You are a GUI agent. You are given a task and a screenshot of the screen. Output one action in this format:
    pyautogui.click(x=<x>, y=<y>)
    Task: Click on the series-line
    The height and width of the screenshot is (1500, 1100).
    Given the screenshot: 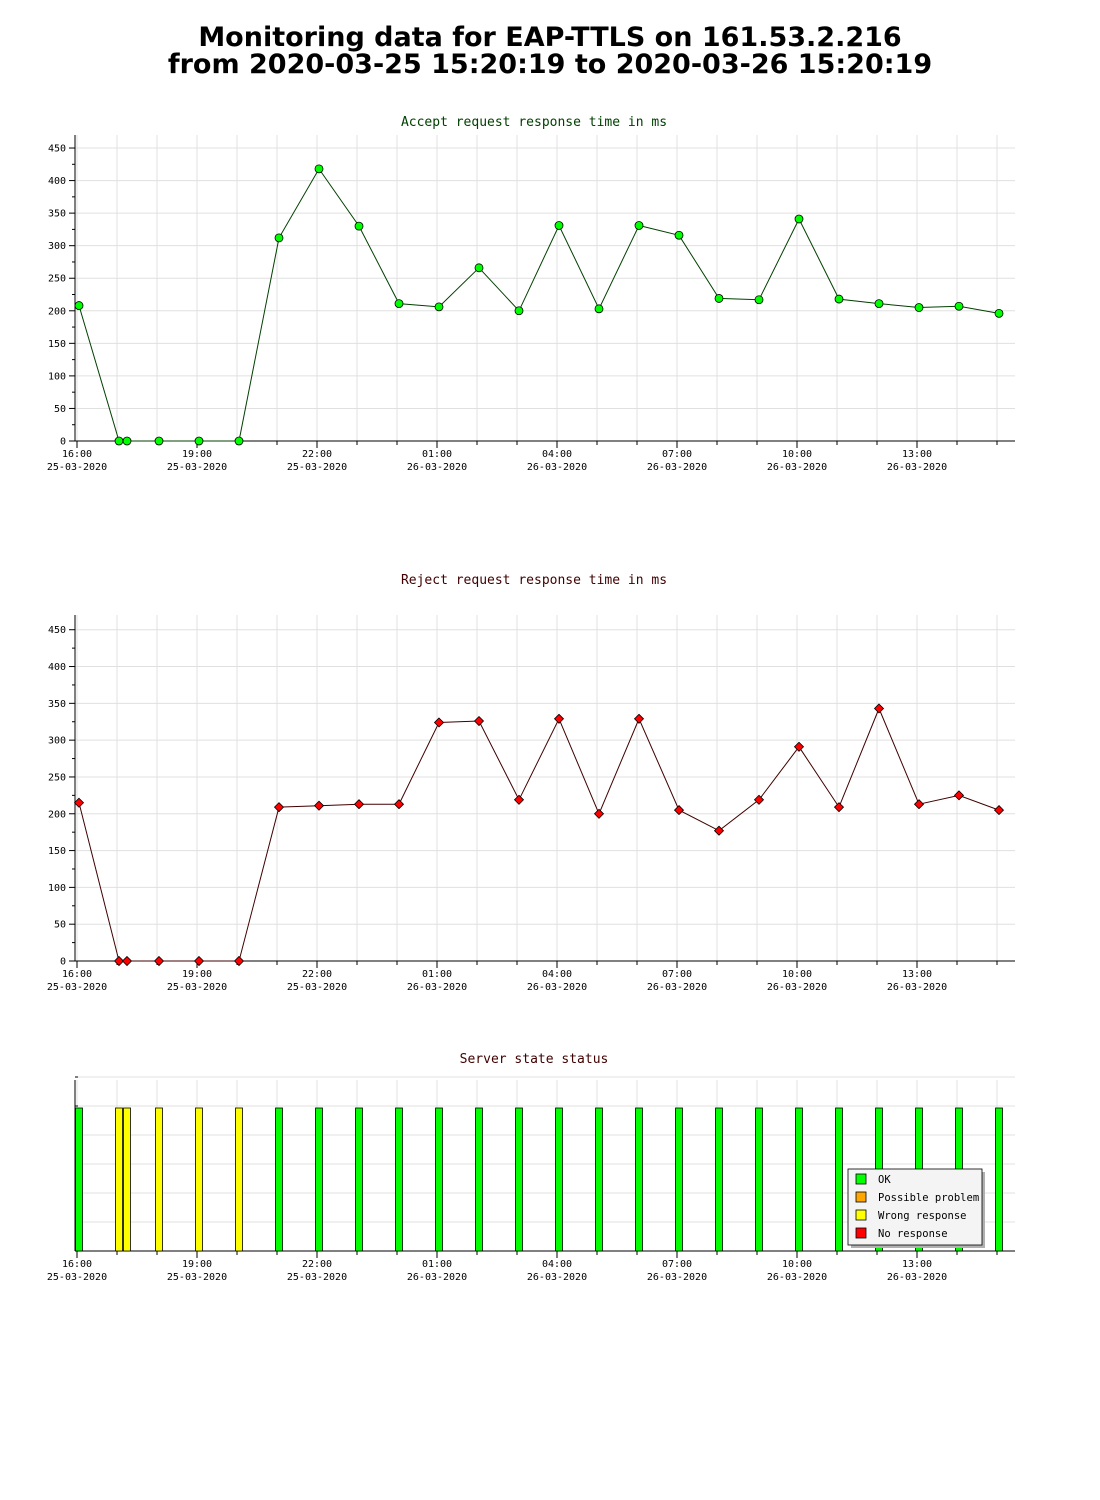 What is the action you would take?
    pyautogui.click(x=539, y=834)
    